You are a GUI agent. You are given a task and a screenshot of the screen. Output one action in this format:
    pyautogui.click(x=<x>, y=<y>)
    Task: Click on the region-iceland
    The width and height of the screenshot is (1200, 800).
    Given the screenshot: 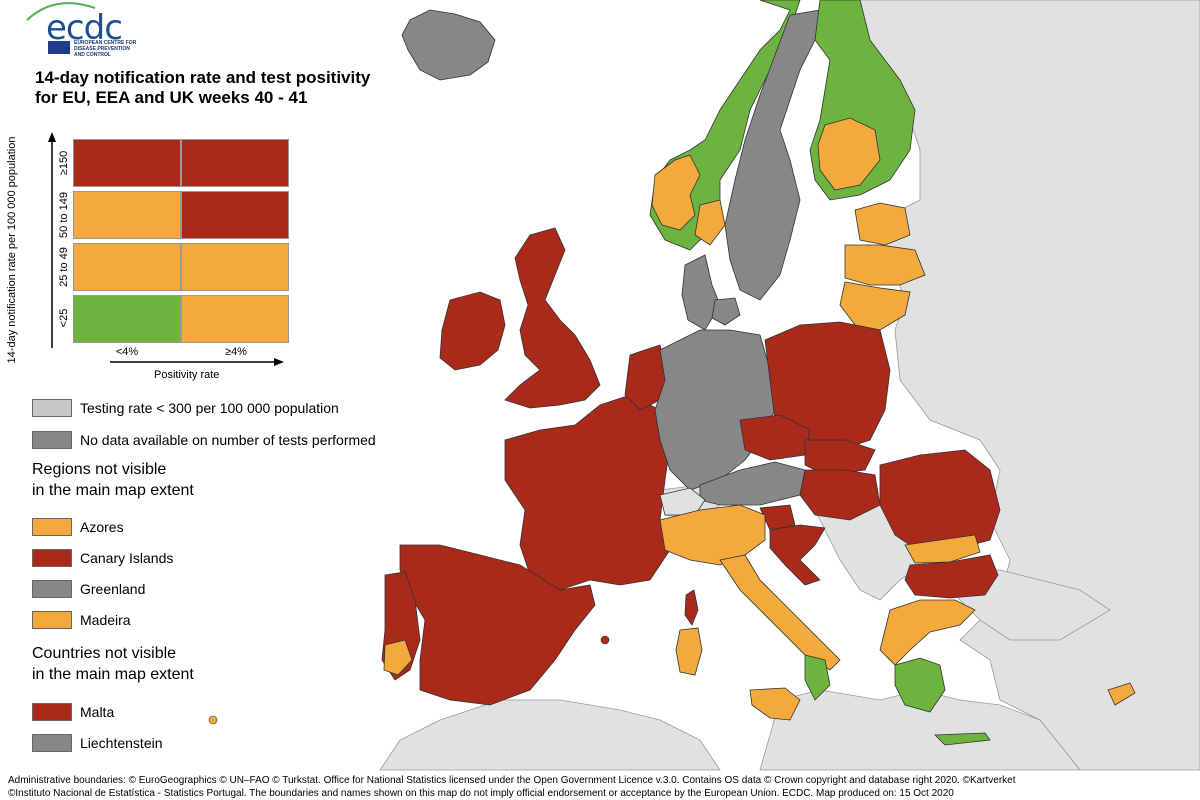 What is the action you would take?
    pyautogui.click(x=448, y=45)
    